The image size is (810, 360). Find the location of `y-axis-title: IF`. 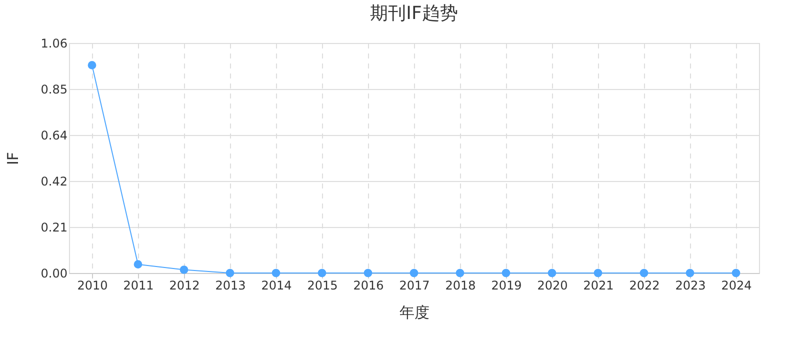

y-axis-title: IF is located at coordinates (13, 159).